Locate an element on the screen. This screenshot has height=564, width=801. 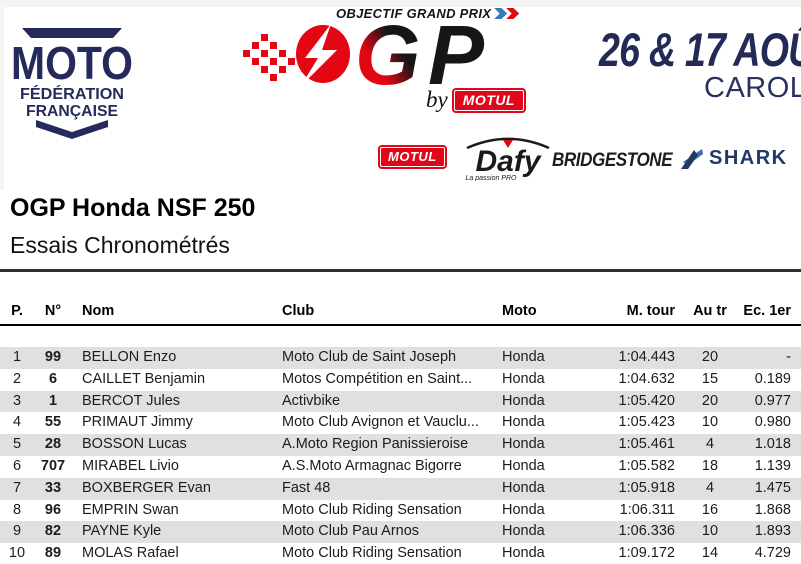
cell-best-lap: 1:05.420 is located at coordinates (646, 400).